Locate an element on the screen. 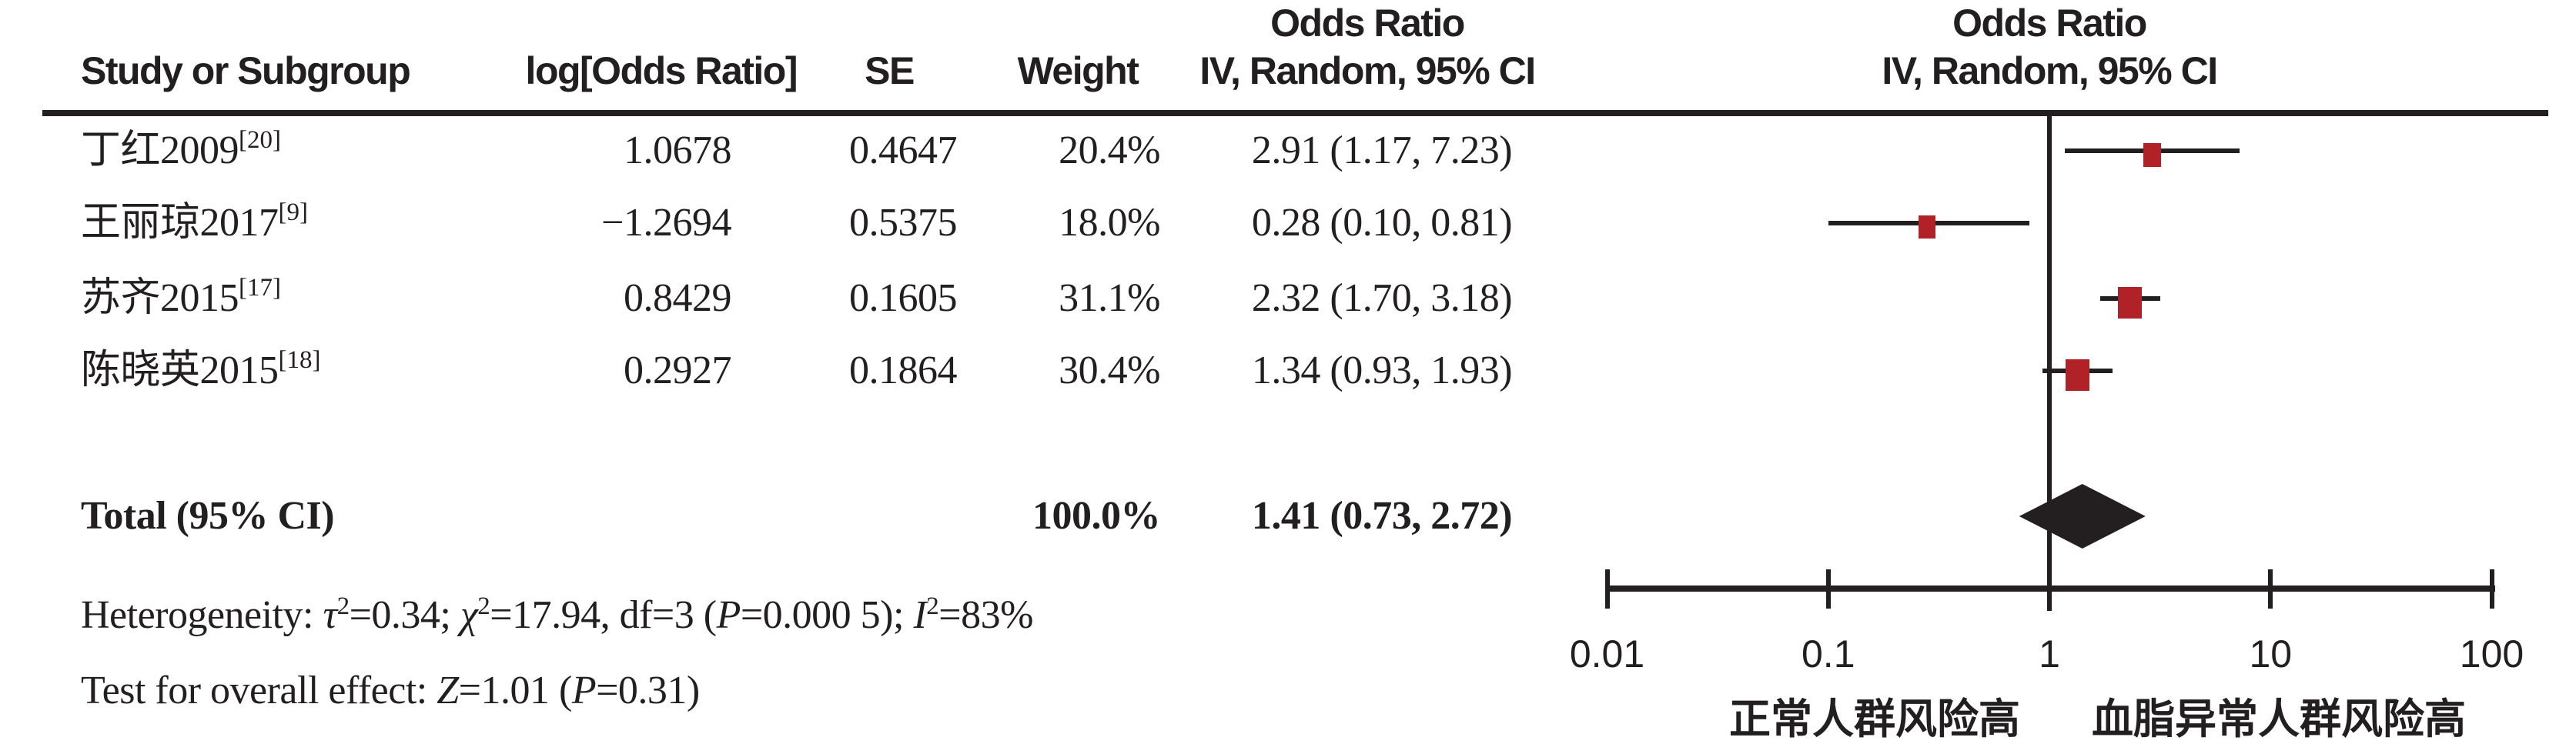 The width and height of the screenshot is (2576, 744). study-row-log-odds-ratio: 1.0678 is located at coordinates (678, 150).